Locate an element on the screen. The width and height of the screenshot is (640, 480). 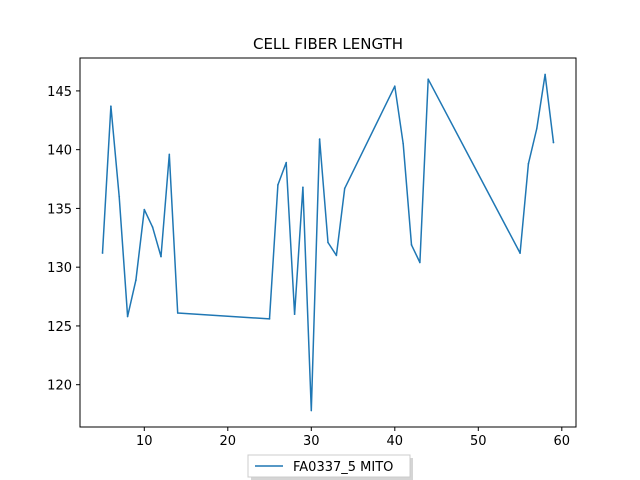
legend-entry-label: FA0337_5 MITO is located at coordinates (343, 467).